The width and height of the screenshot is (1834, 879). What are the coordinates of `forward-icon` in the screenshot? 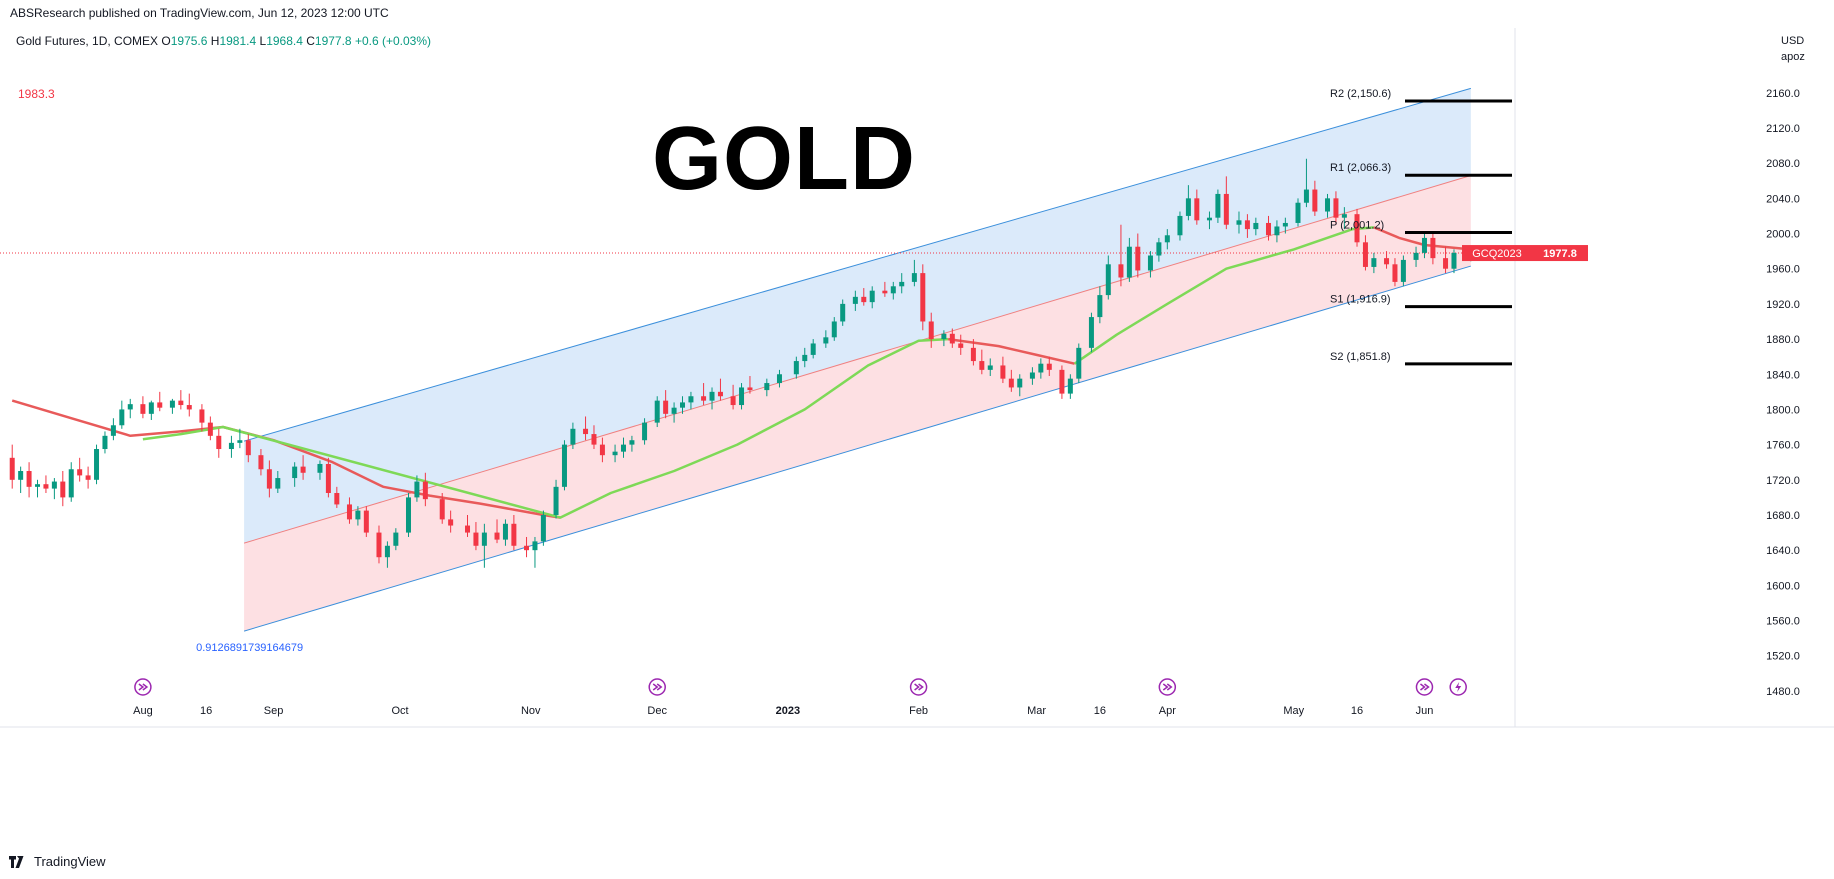 It's located at (919, 687).